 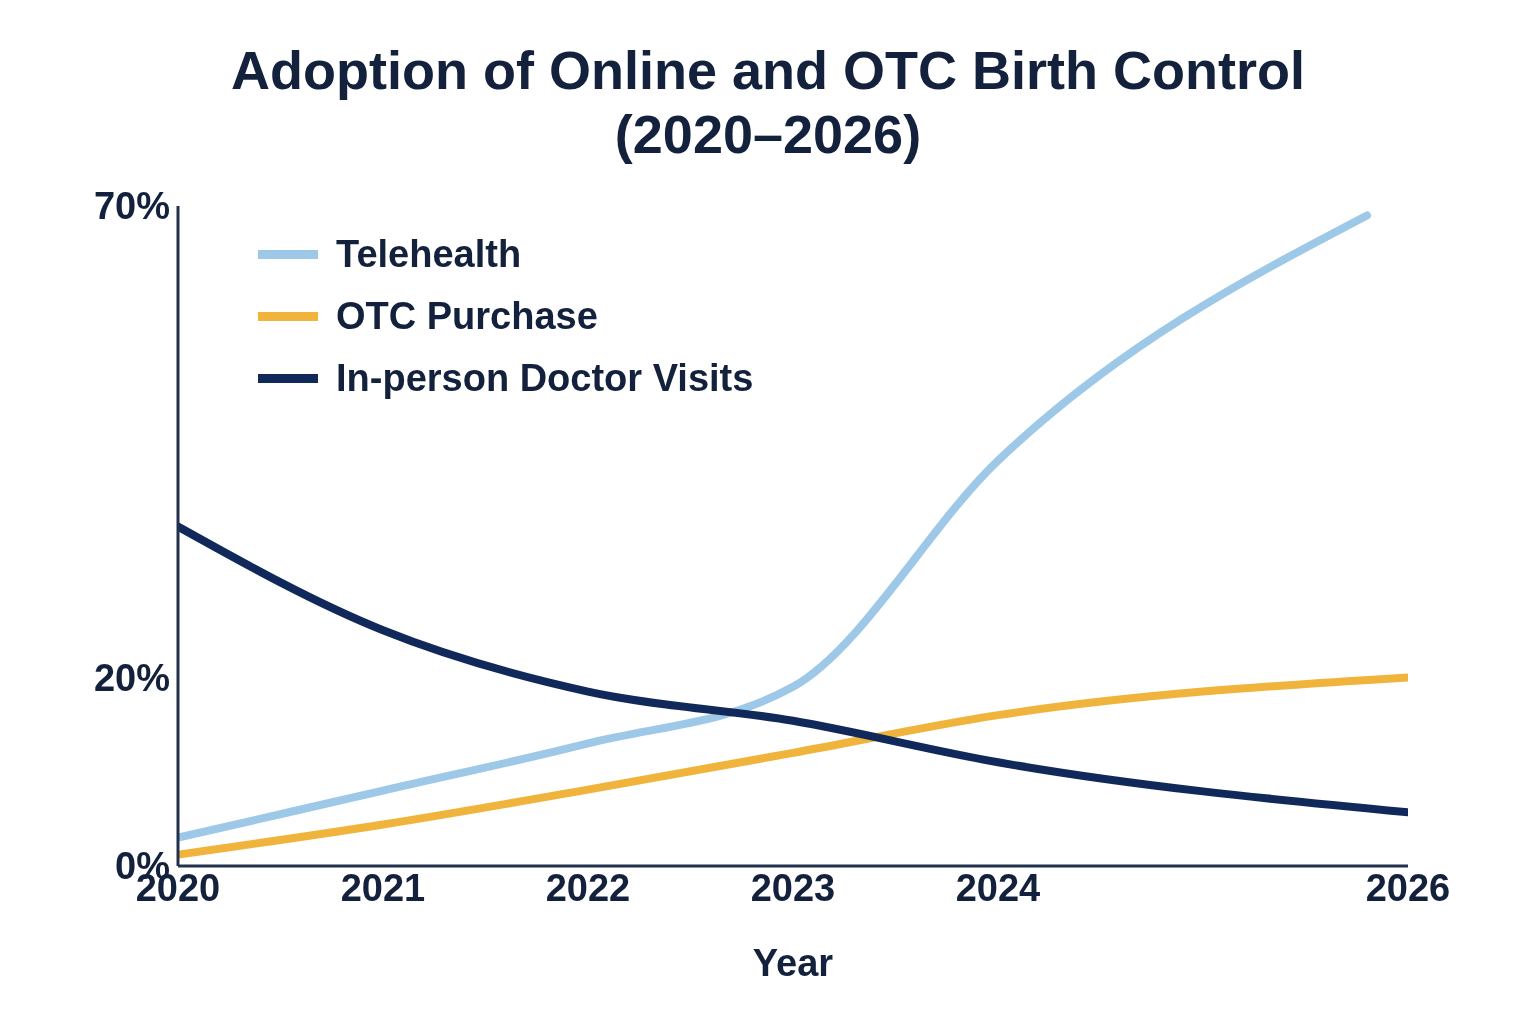 I want to click on y-tick-label: 70%, so click(x=131, y=206).